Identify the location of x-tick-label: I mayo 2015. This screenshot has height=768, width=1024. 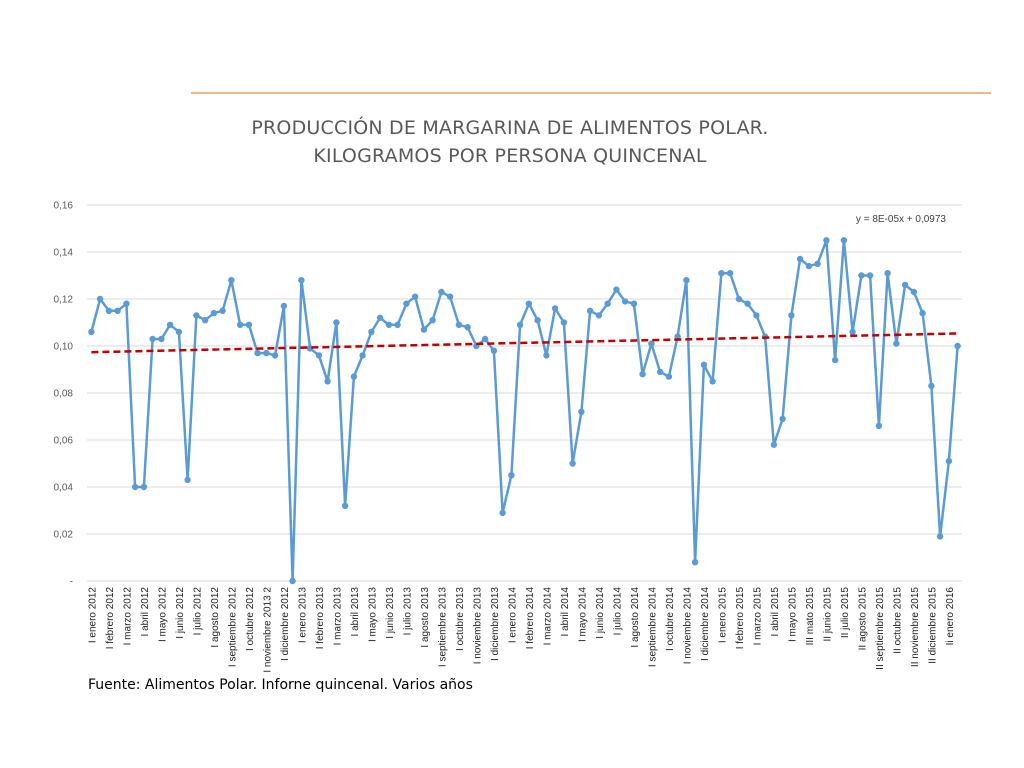
(792, 614).